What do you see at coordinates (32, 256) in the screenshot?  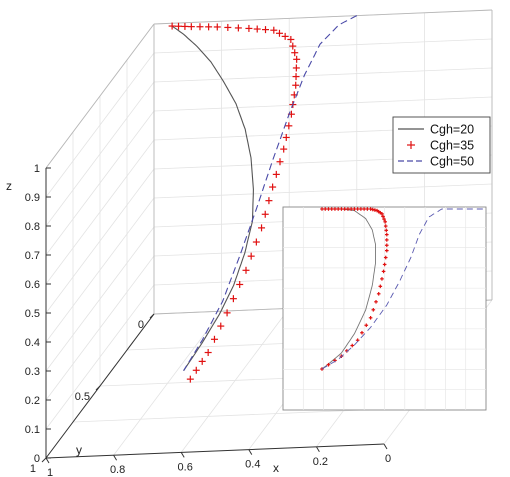 I see `z-tick-label: 0.7` at bounding box center [32, 256].